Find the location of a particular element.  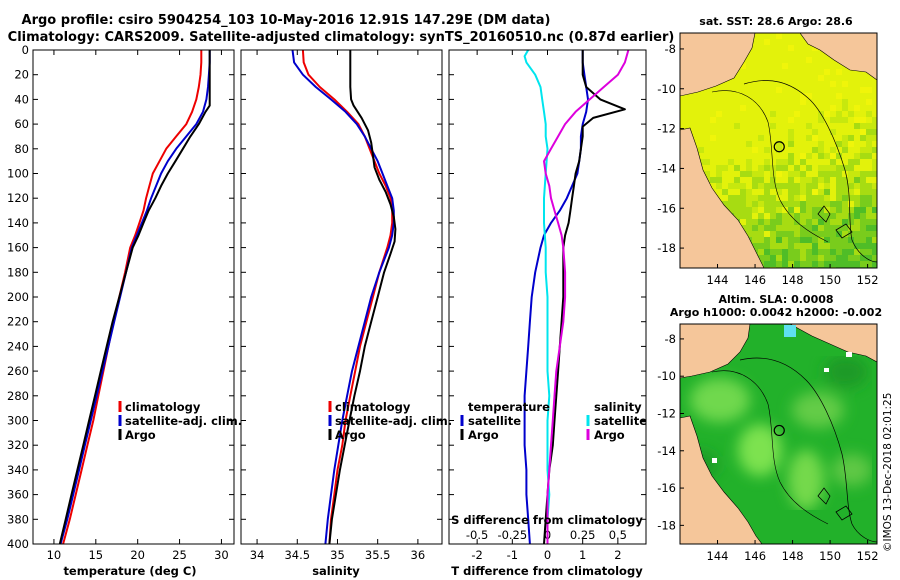

sst-shelf-contour is located at coordinates (810, 171).